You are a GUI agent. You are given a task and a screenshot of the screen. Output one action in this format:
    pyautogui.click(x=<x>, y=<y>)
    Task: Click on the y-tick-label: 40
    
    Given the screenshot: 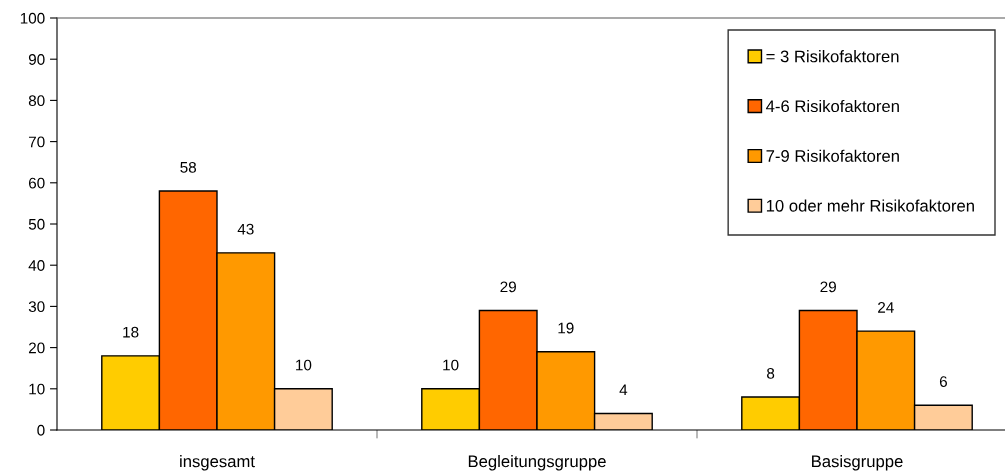 What is the action you would take?
    pyautogui.click(x=36, y=265)
    